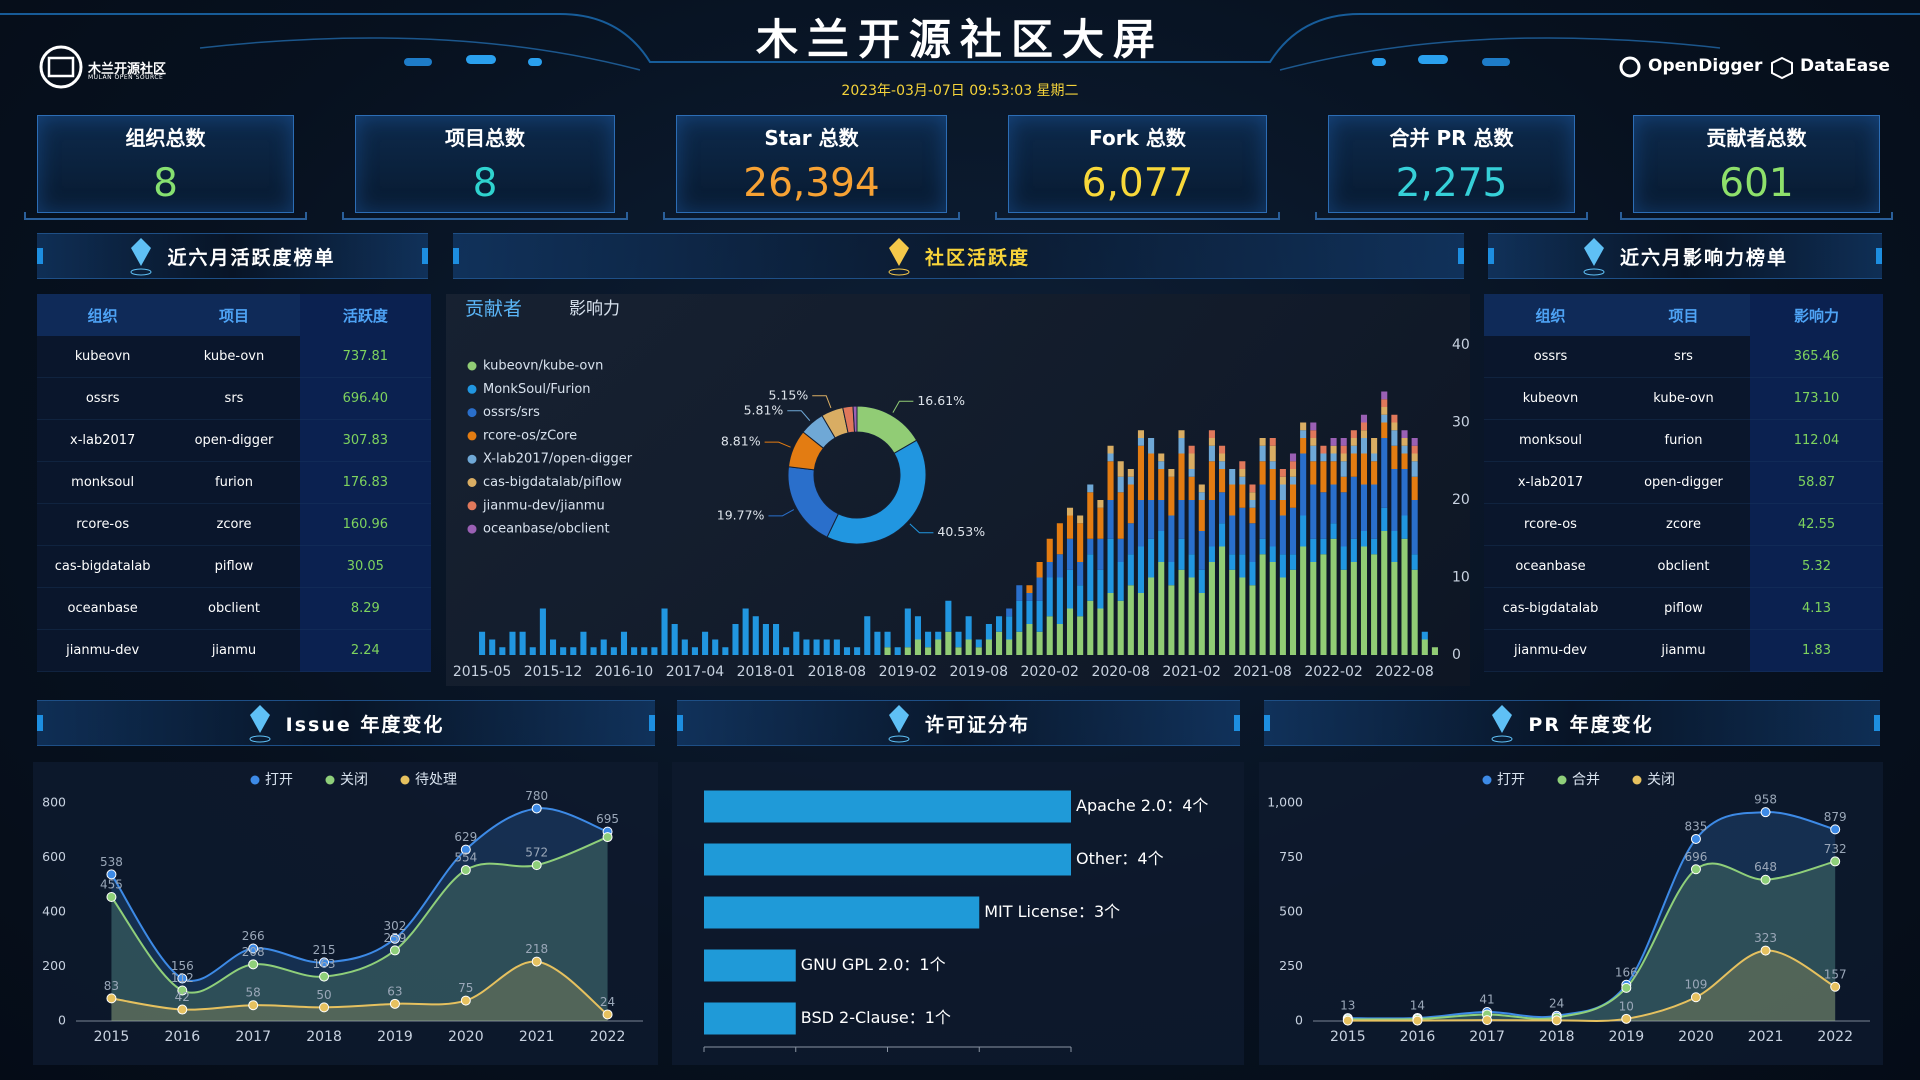 The width and height of the screenshot is (1920, 1080). What do you see at coordinates (365, 399) in the screenshot?
I see `table-cell: 696.40` at bounding box center [365, 399].